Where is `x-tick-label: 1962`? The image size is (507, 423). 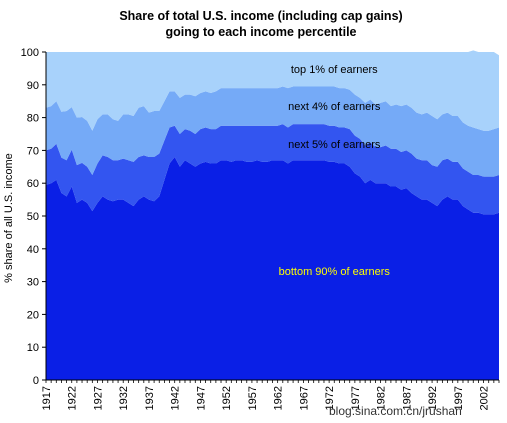
x-tick-label: 1962 is located at coordinates (279, 398).